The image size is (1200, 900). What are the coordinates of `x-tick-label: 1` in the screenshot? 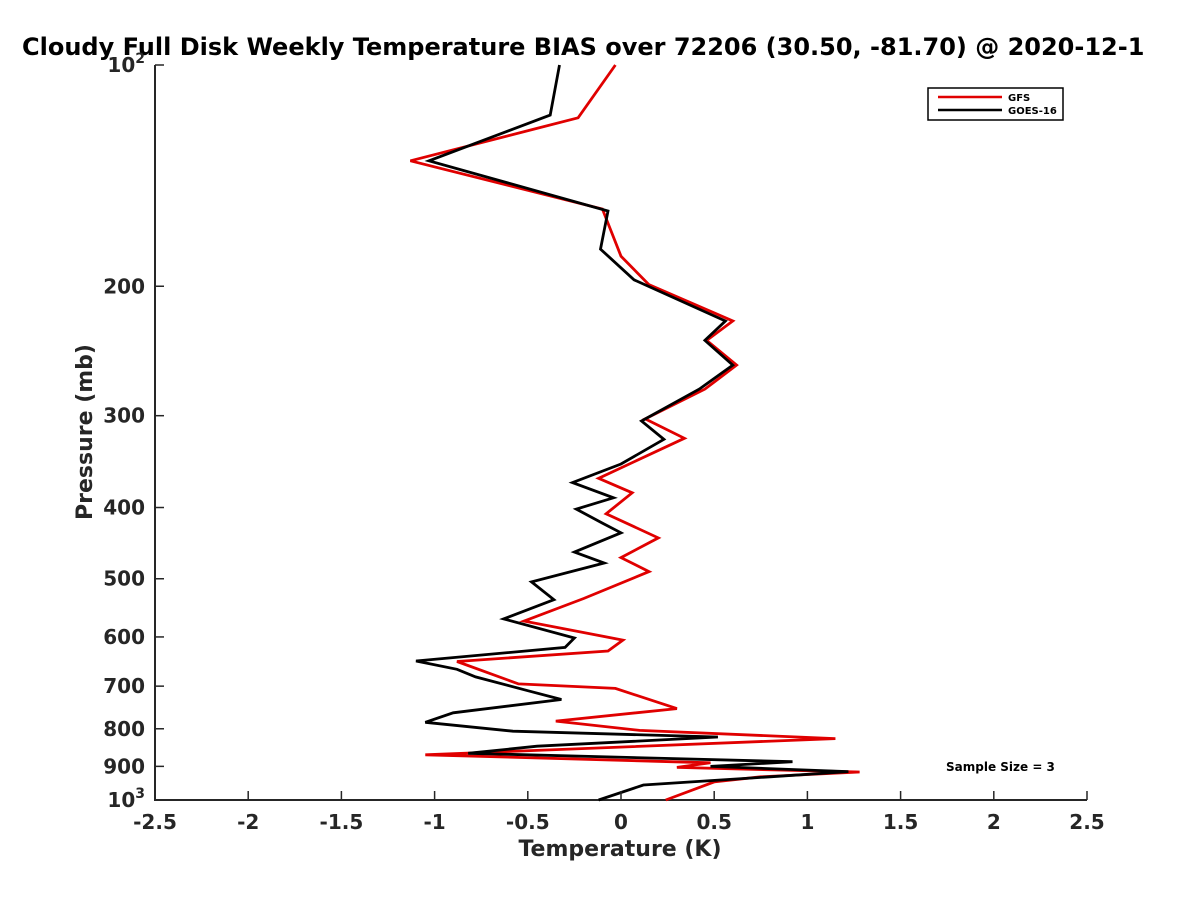 It's located at (807, 822).